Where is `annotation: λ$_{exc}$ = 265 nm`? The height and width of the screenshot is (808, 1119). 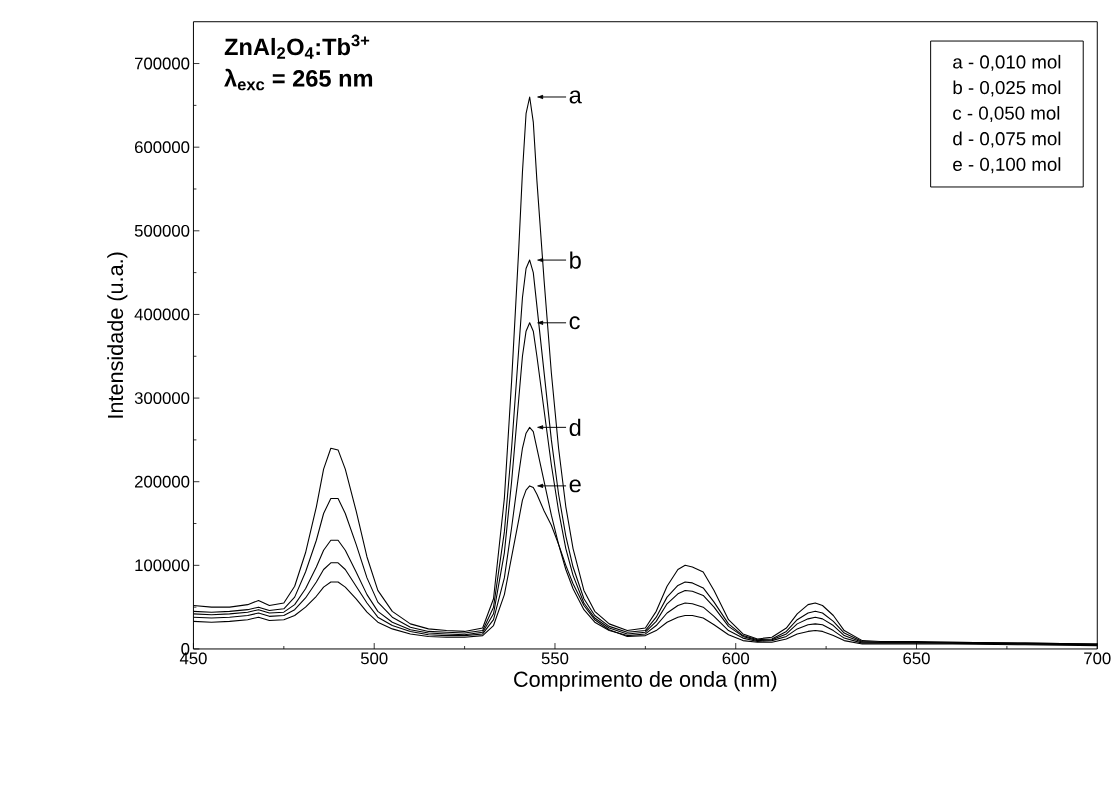
annotation: λ$_{exc}$ = 265 nm is located at coordinates (298, 79).